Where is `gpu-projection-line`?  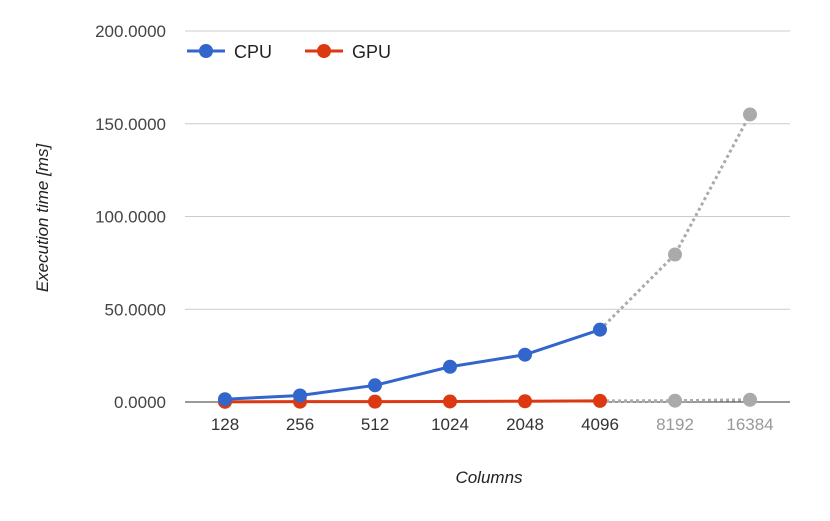
gpu-projection-line is located at coordinates (675, 400).